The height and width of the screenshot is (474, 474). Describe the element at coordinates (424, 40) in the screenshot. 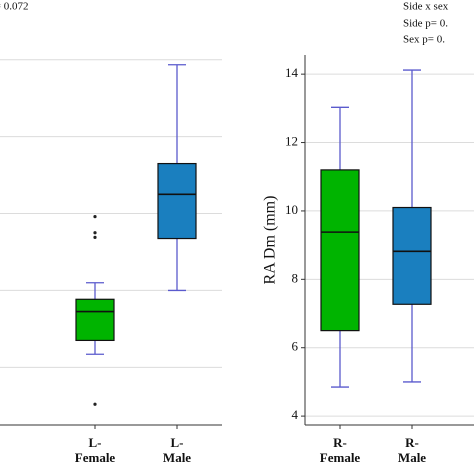

I see `annotation: Sex p= 0.` at that location.